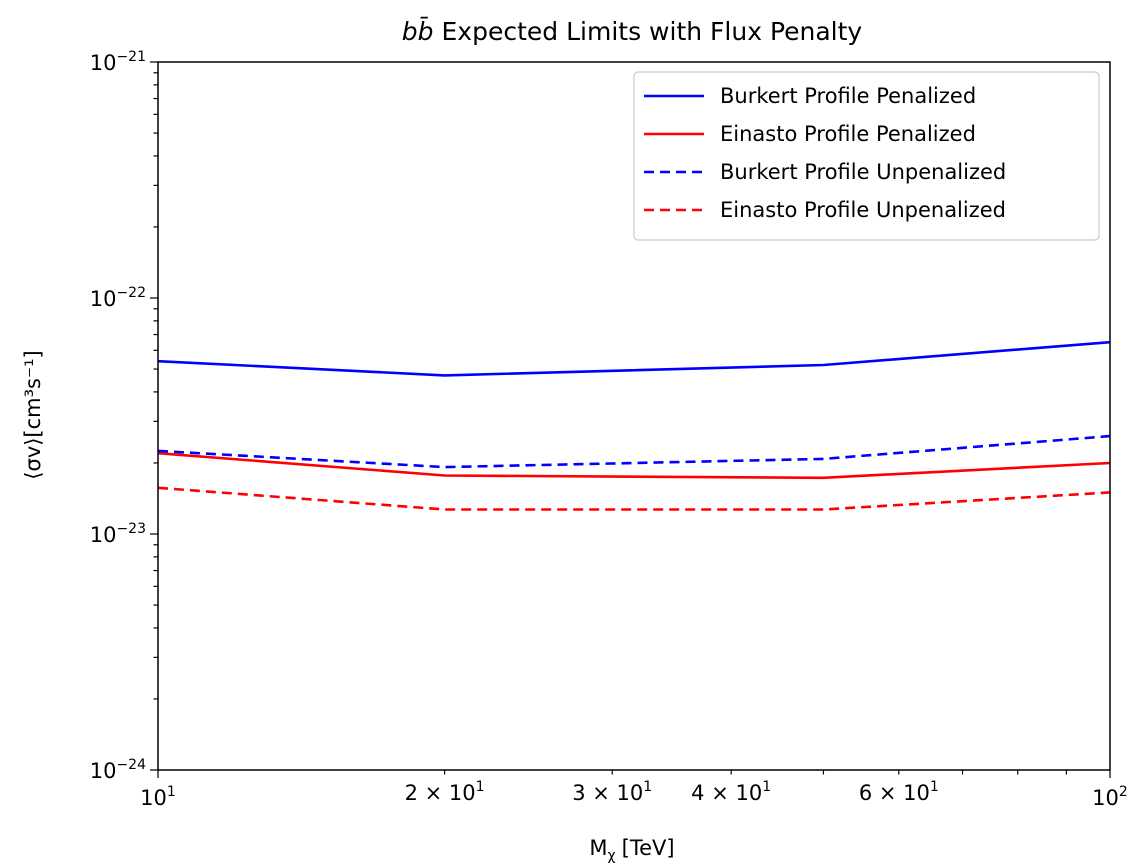  I want to click on chart-title: bb̄ Expected Limits with Flux Penalty, so click(632, 31).